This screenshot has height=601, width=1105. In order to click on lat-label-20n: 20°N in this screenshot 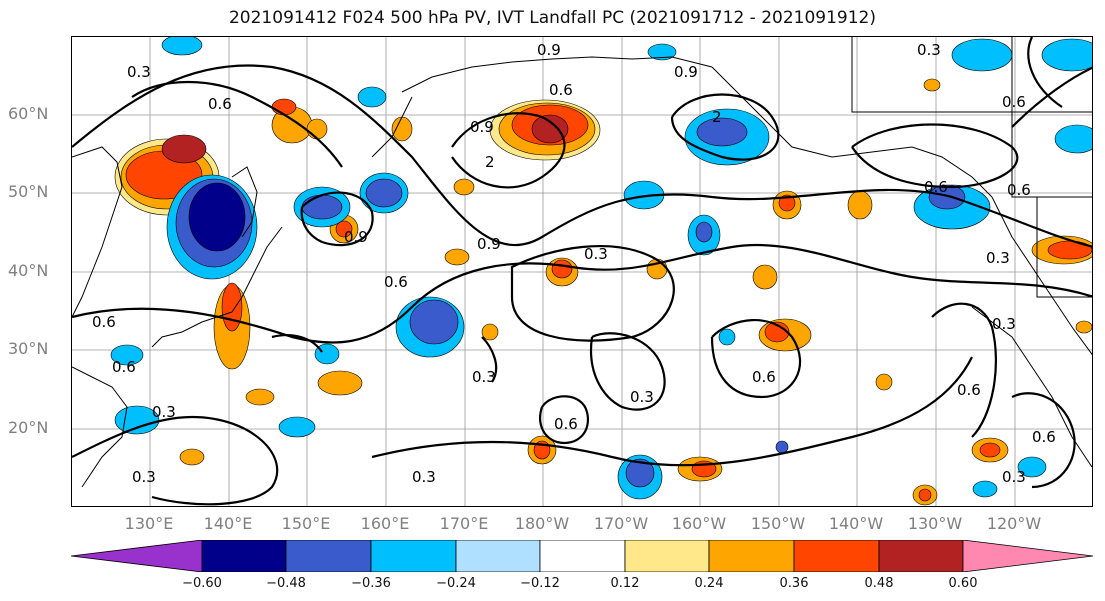, I will do `click(28, 427)`.